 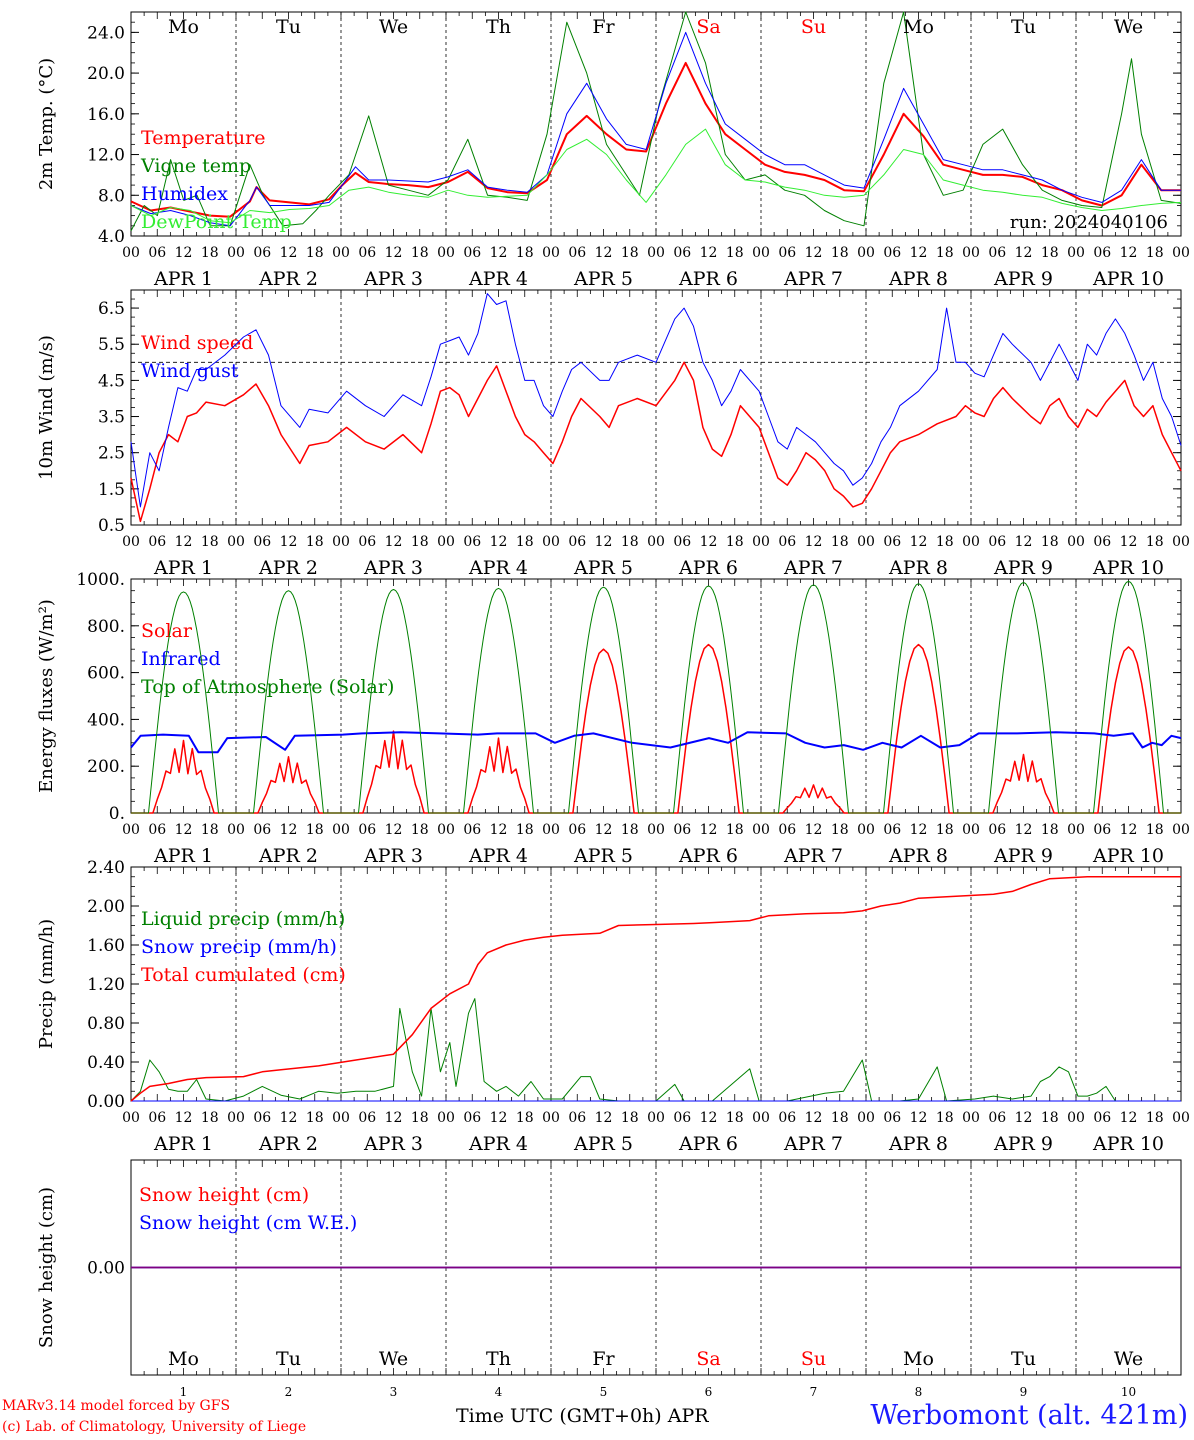 I want to click on day-number: 3, so click(x=394, y=1392).